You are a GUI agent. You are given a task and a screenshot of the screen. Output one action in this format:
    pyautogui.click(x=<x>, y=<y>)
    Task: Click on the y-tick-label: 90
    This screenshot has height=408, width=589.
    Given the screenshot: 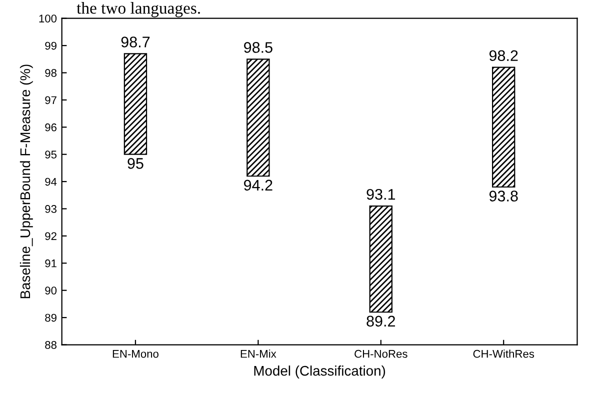 What is the action you would take?
    pyautogui.click(x=51, y=290)
    